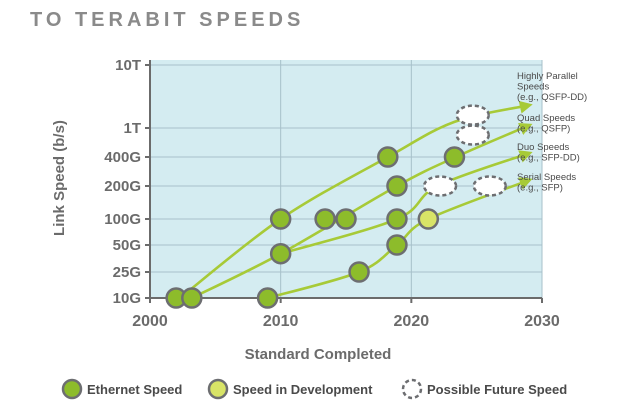  Describe the element at coordinates (128, 65) in the screenshot. I see `y-tick-label: 10T` at that location.